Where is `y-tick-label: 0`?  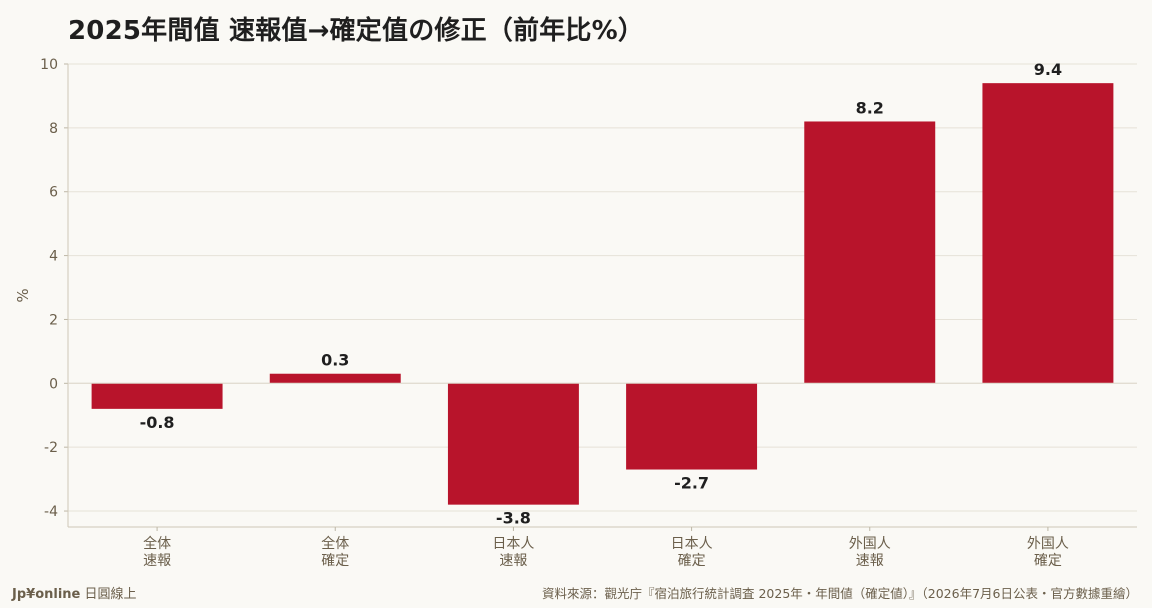 y-tick-label: 0 is located at coordinates (53, 384).